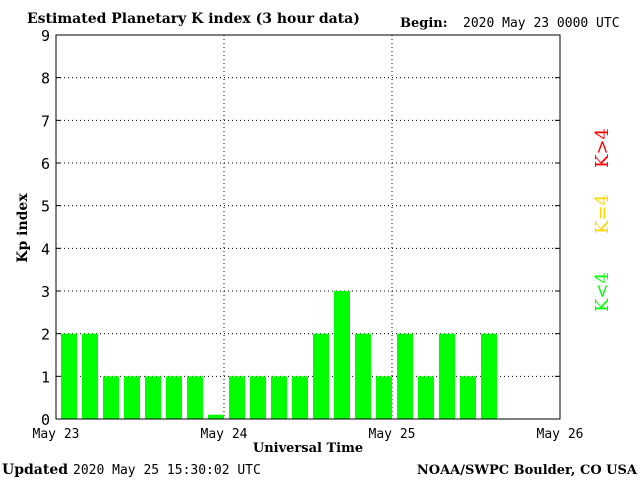  Describe the element at coordinates (45, 335) in the screenshot. I see `y-tick-label: 2` at that location.